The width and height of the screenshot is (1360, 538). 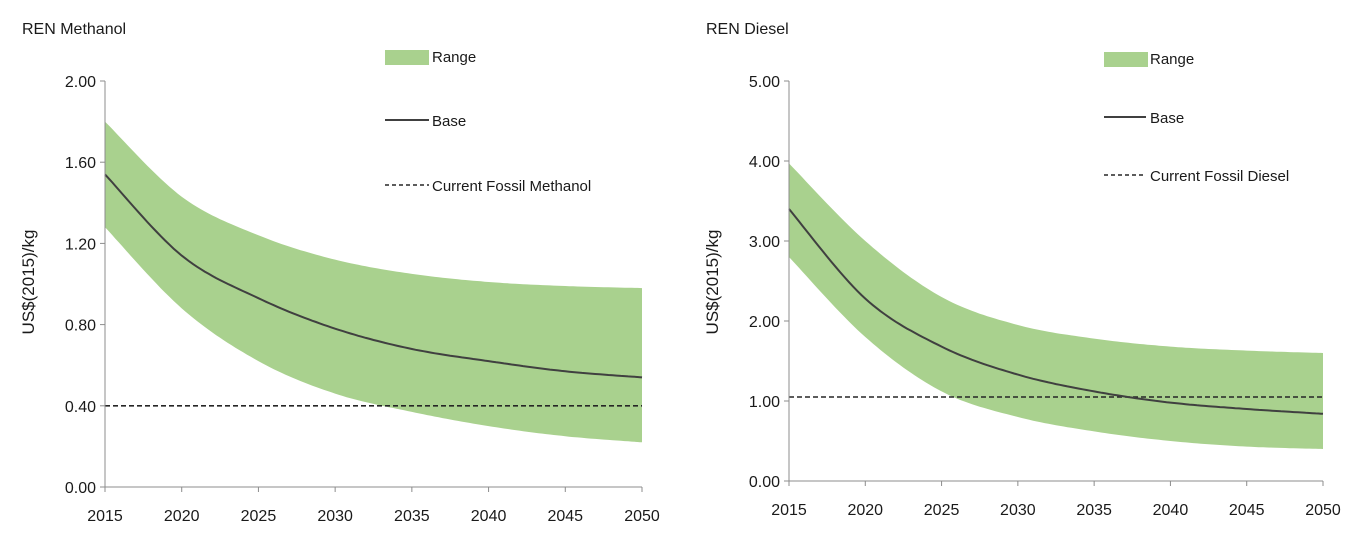 I want to click on y-tick-label: 1.00, so click(x=764, y=402).